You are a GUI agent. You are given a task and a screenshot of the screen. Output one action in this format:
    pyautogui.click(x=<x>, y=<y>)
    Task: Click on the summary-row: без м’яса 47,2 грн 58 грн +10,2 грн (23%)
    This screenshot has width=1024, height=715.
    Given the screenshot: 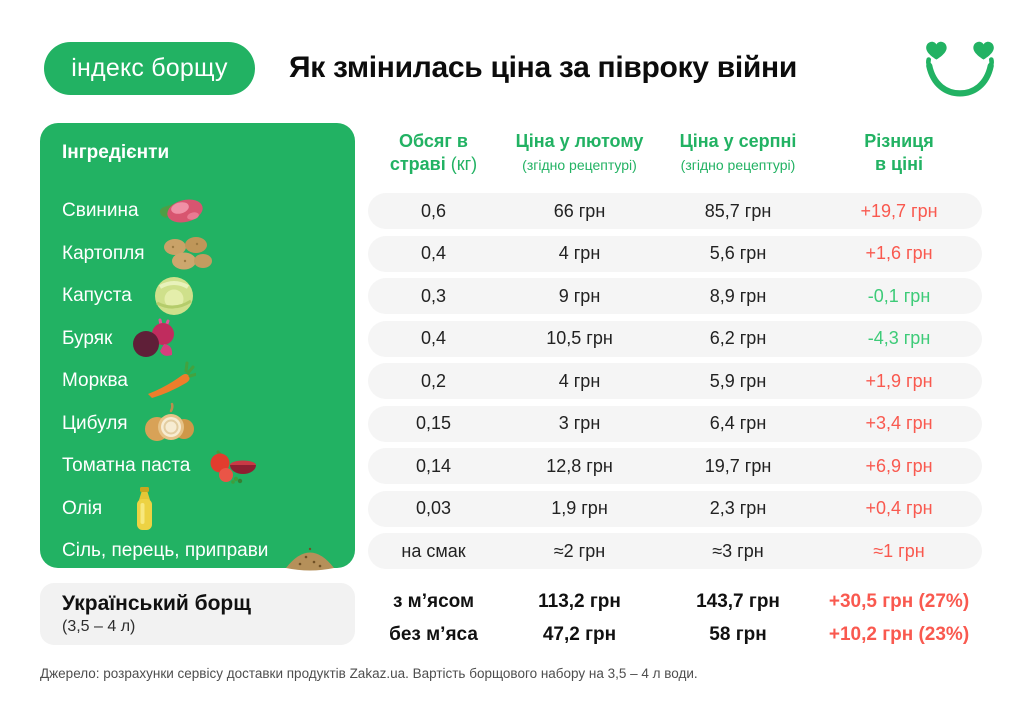 What is the action you would take?
    pyautogui.click(x=675, y=634)
    